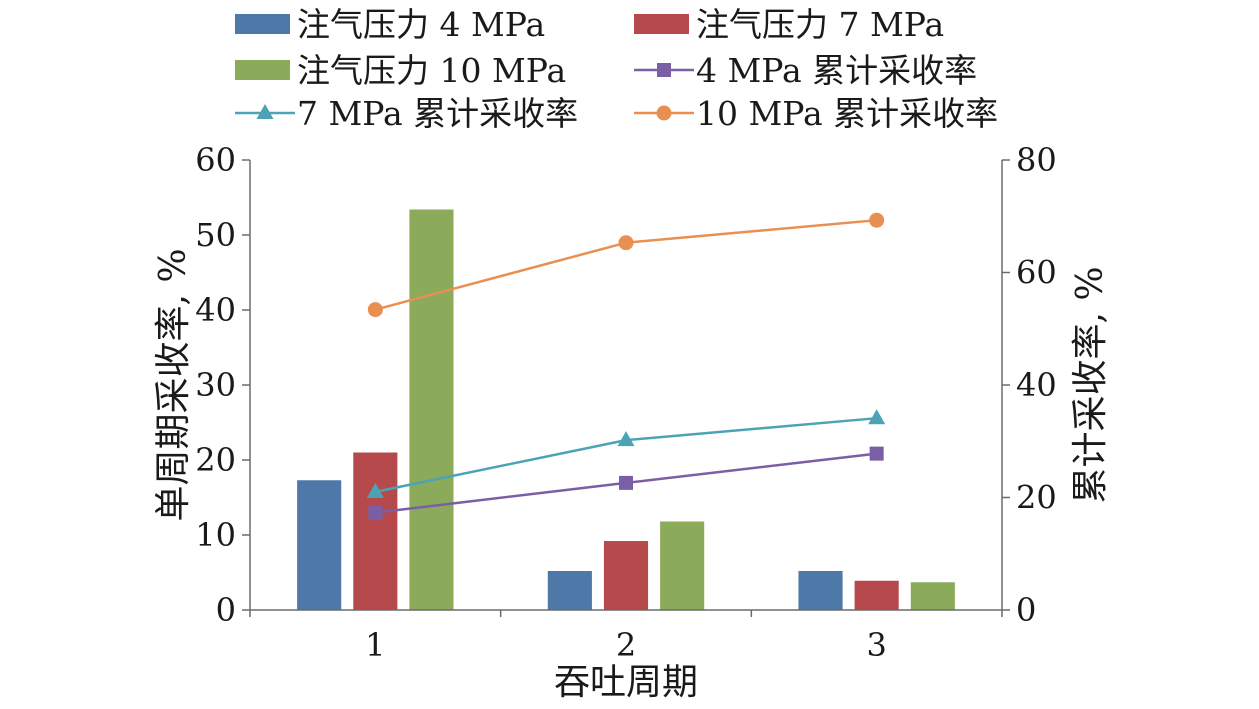 This screenshot has height=709, width=1259. I want to click on y-tick-label: 10, so click(215, 535).